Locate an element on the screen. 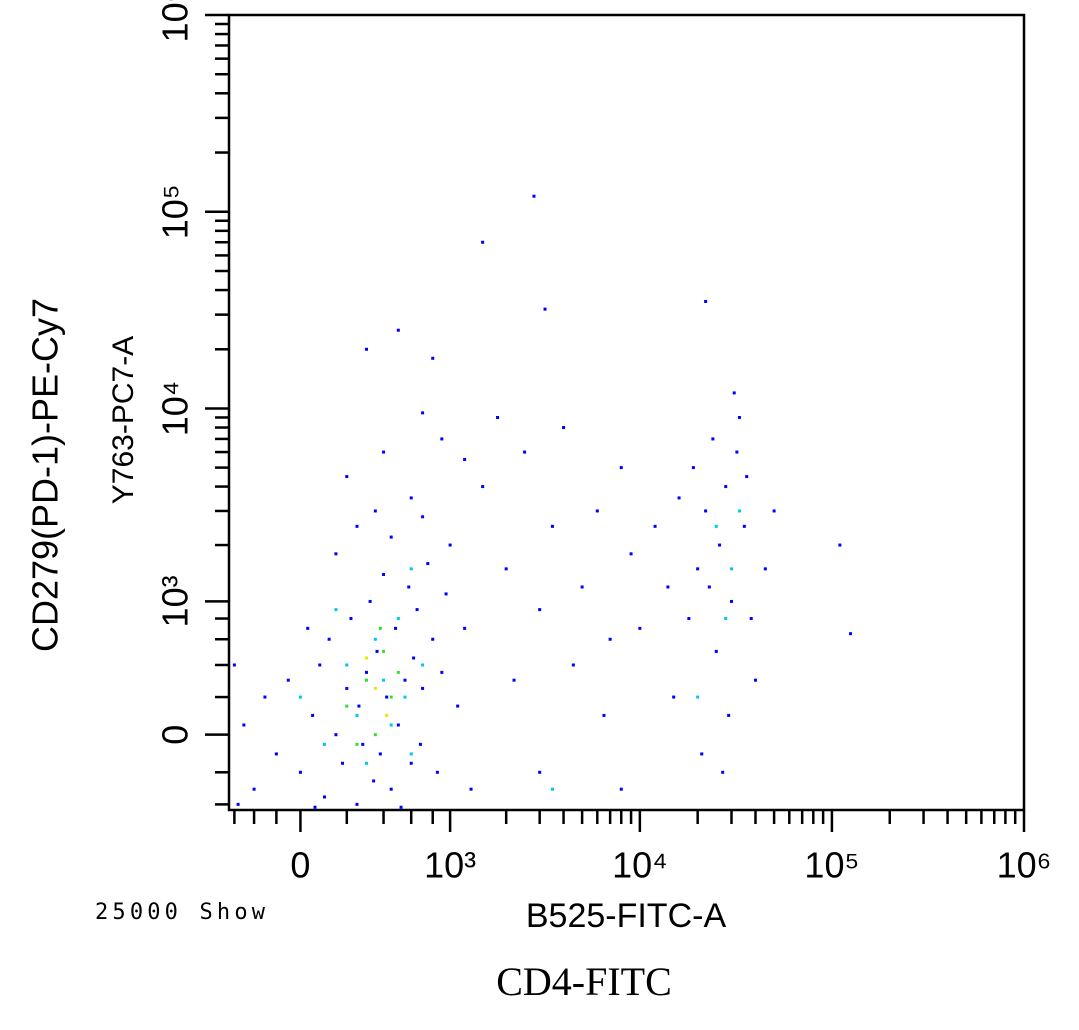  x-tick-label: 10⁵ is located at coordinates (831, 865).